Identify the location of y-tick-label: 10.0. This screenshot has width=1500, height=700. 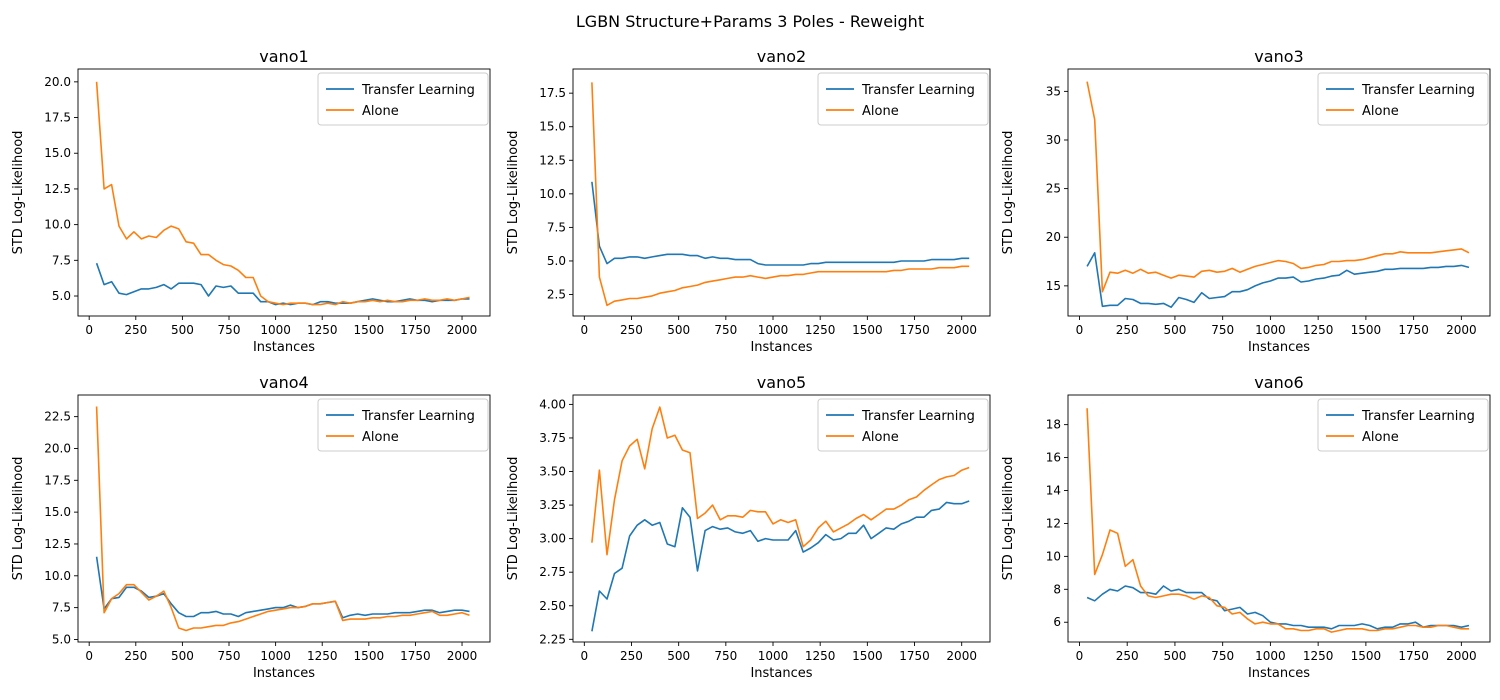
(57, 576).